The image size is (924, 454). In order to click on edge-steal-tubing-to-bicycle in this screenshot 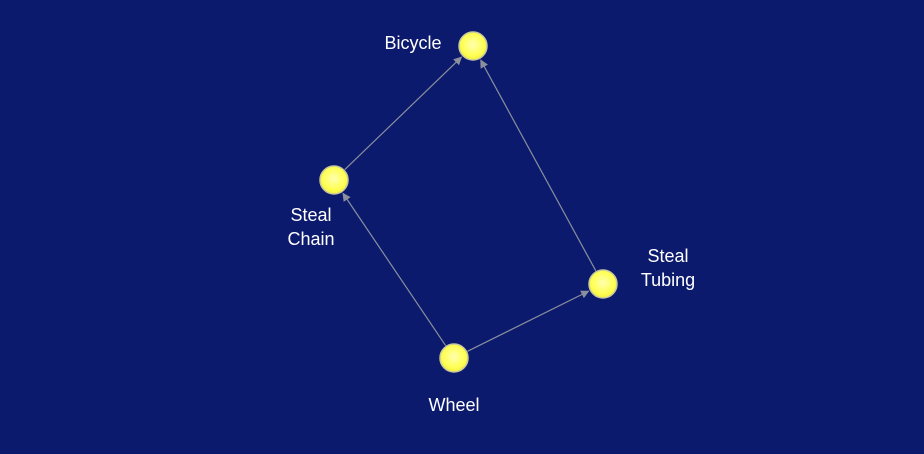, I will do `click(538, 165)`.